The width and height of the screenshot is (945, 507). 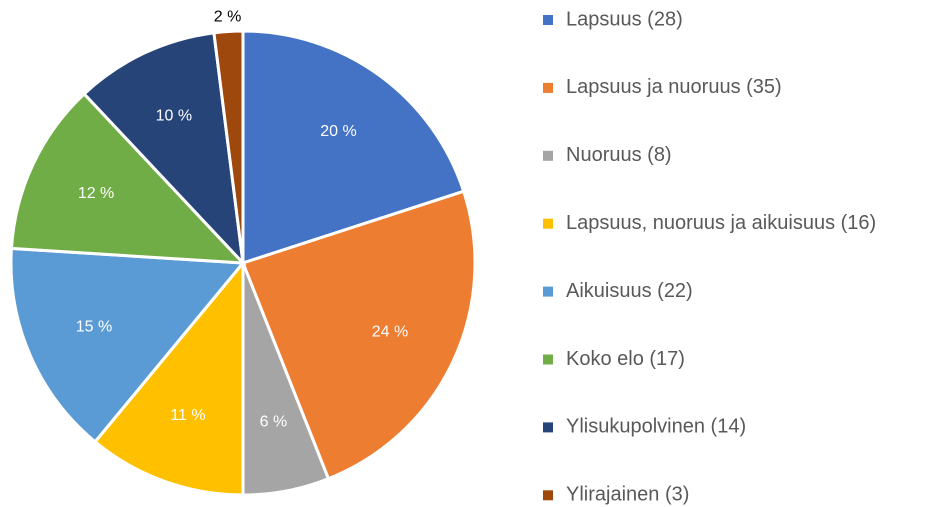 I want to click on legend-label: Ylisukupolvinen (14), so click(x=656, y=427).